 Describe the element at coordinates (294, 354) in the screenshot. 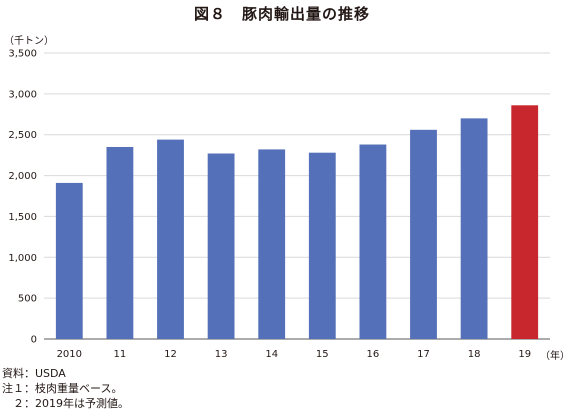

I see `x-tick-labels: 2010 11 12 13 14 15 16 17 18 19` at that location.